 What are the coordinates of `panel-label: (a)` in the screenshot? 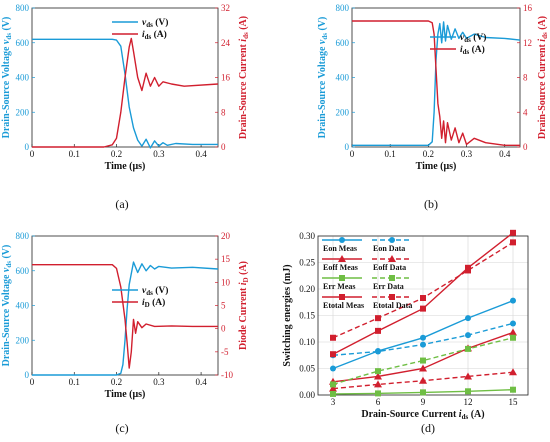 It's located at (121, 204).